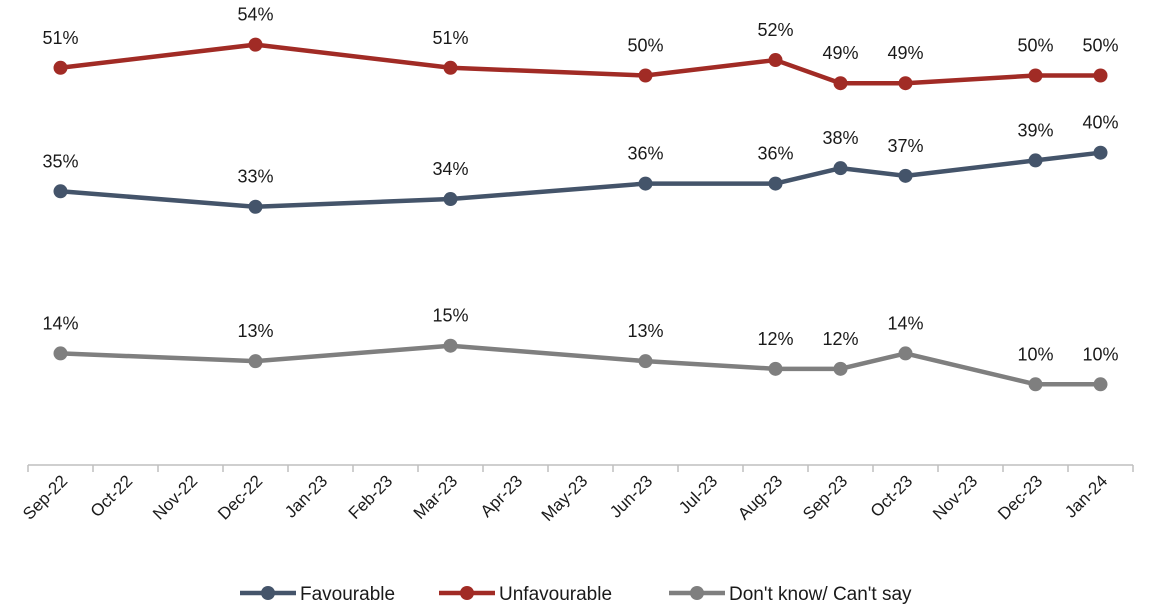 Image resolution: width=1161 pixels, height=606 pixels. I want to click on data-label: 35%, so click(60, 161).